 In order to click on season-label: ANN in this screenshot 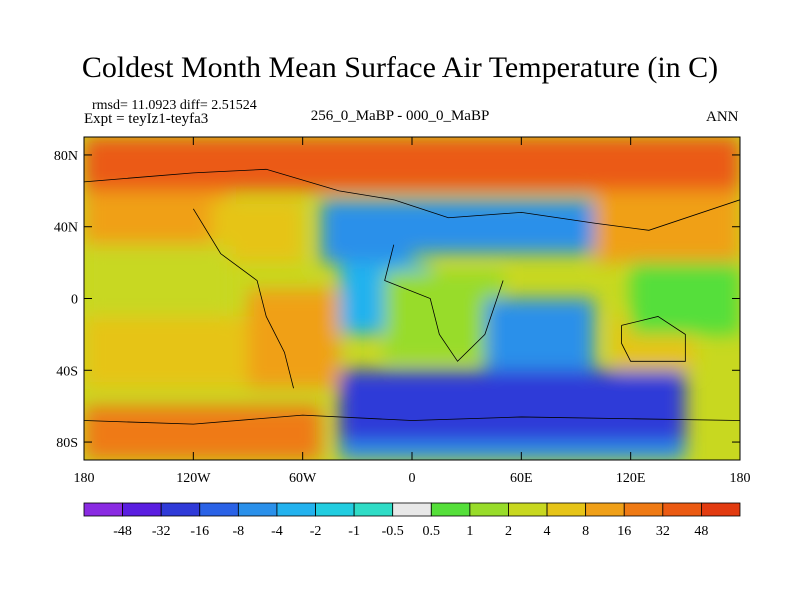, I will do `click(722, 117)`.